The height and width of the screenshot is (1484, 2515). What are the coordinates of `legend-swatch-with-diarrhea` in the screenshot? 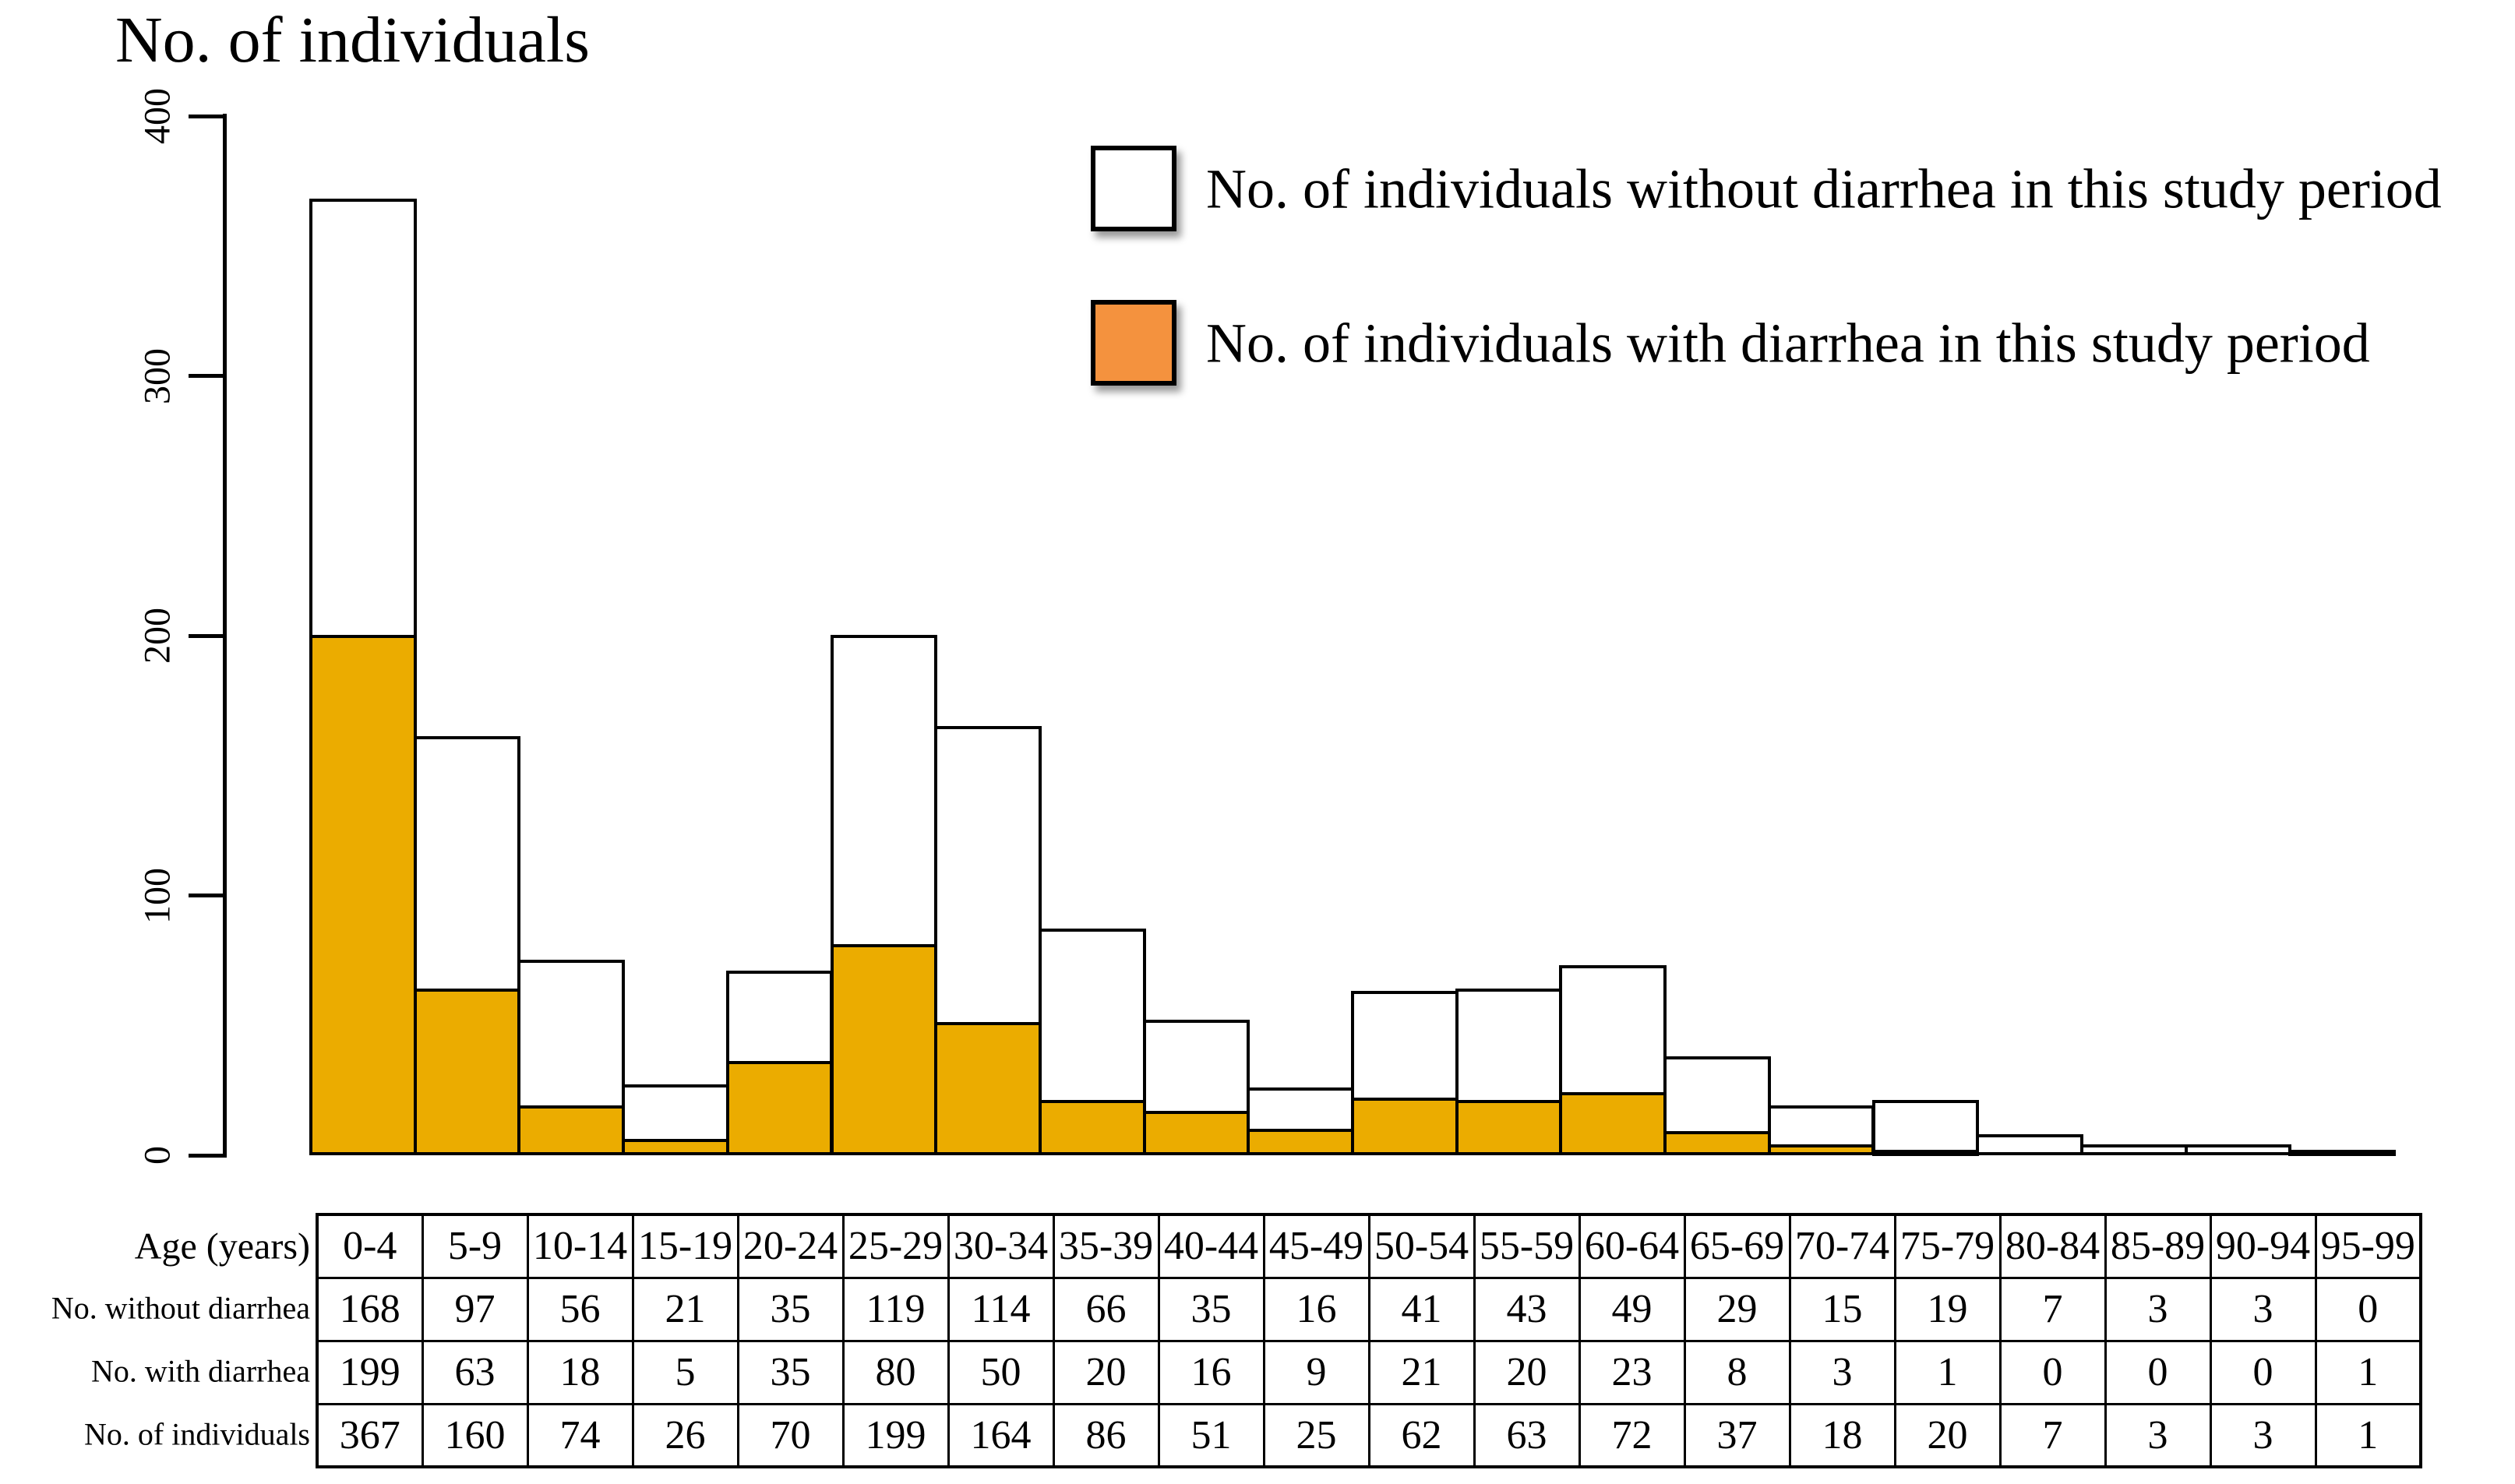 It's located at (1133, 343).